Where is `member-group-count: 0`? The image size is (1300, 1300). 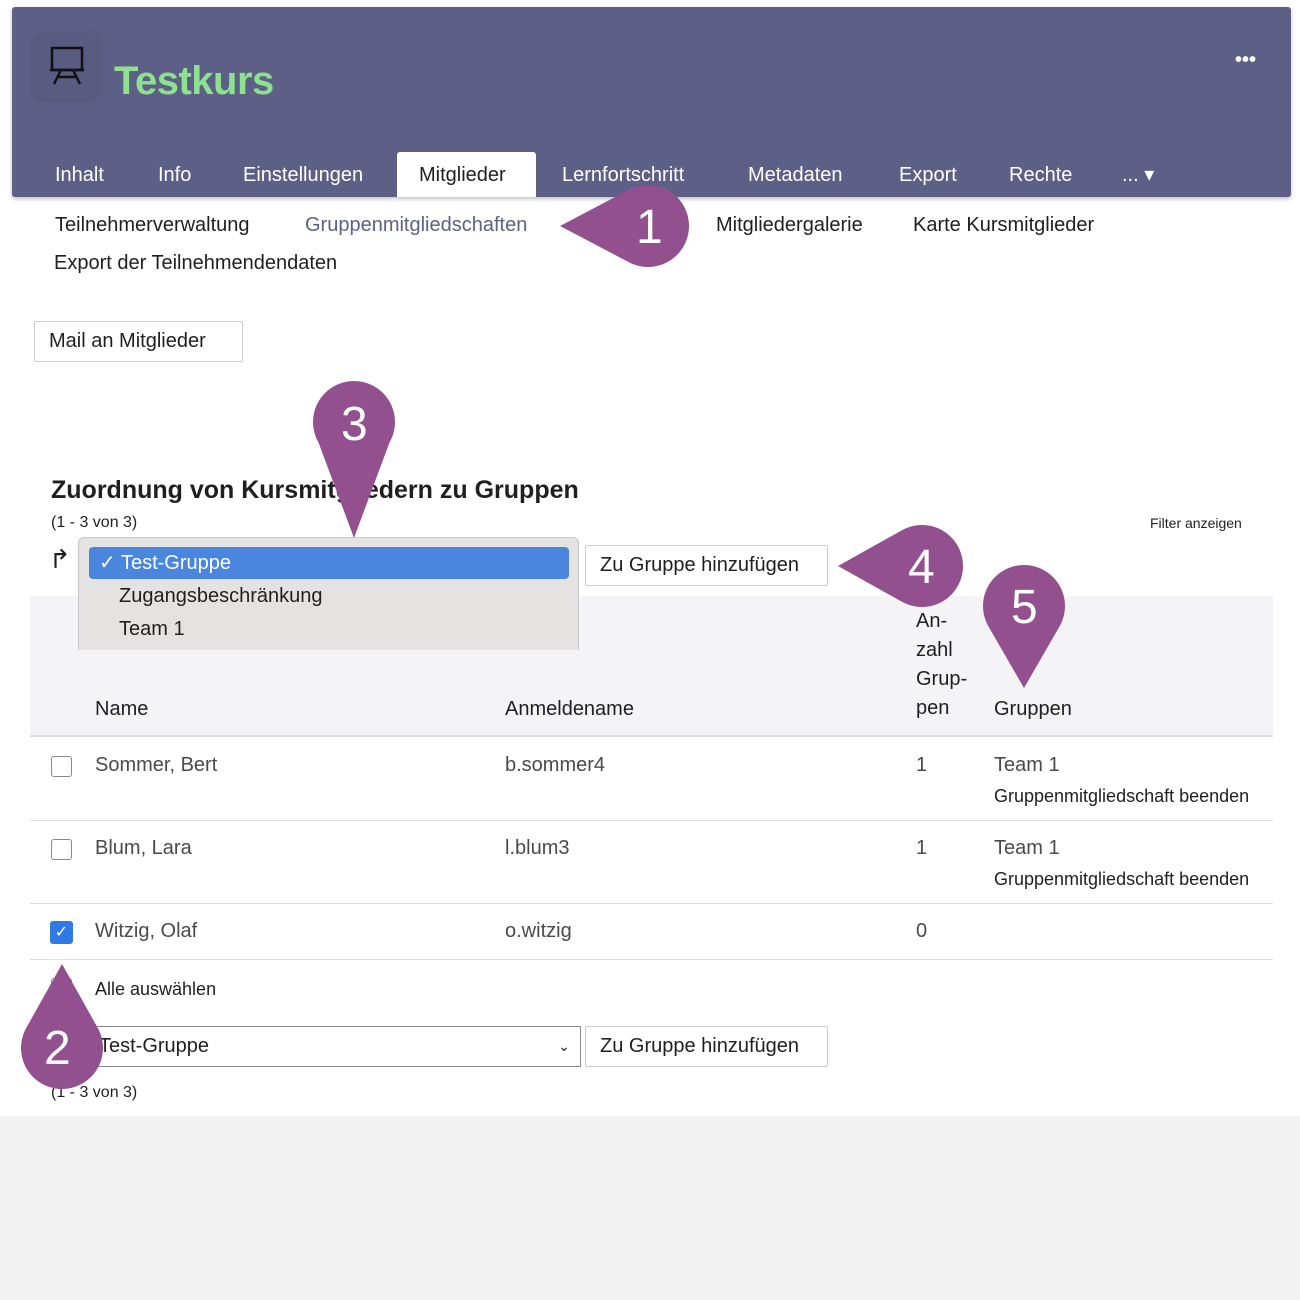
member-group-count: 0 is located at coordinates (922, 931).